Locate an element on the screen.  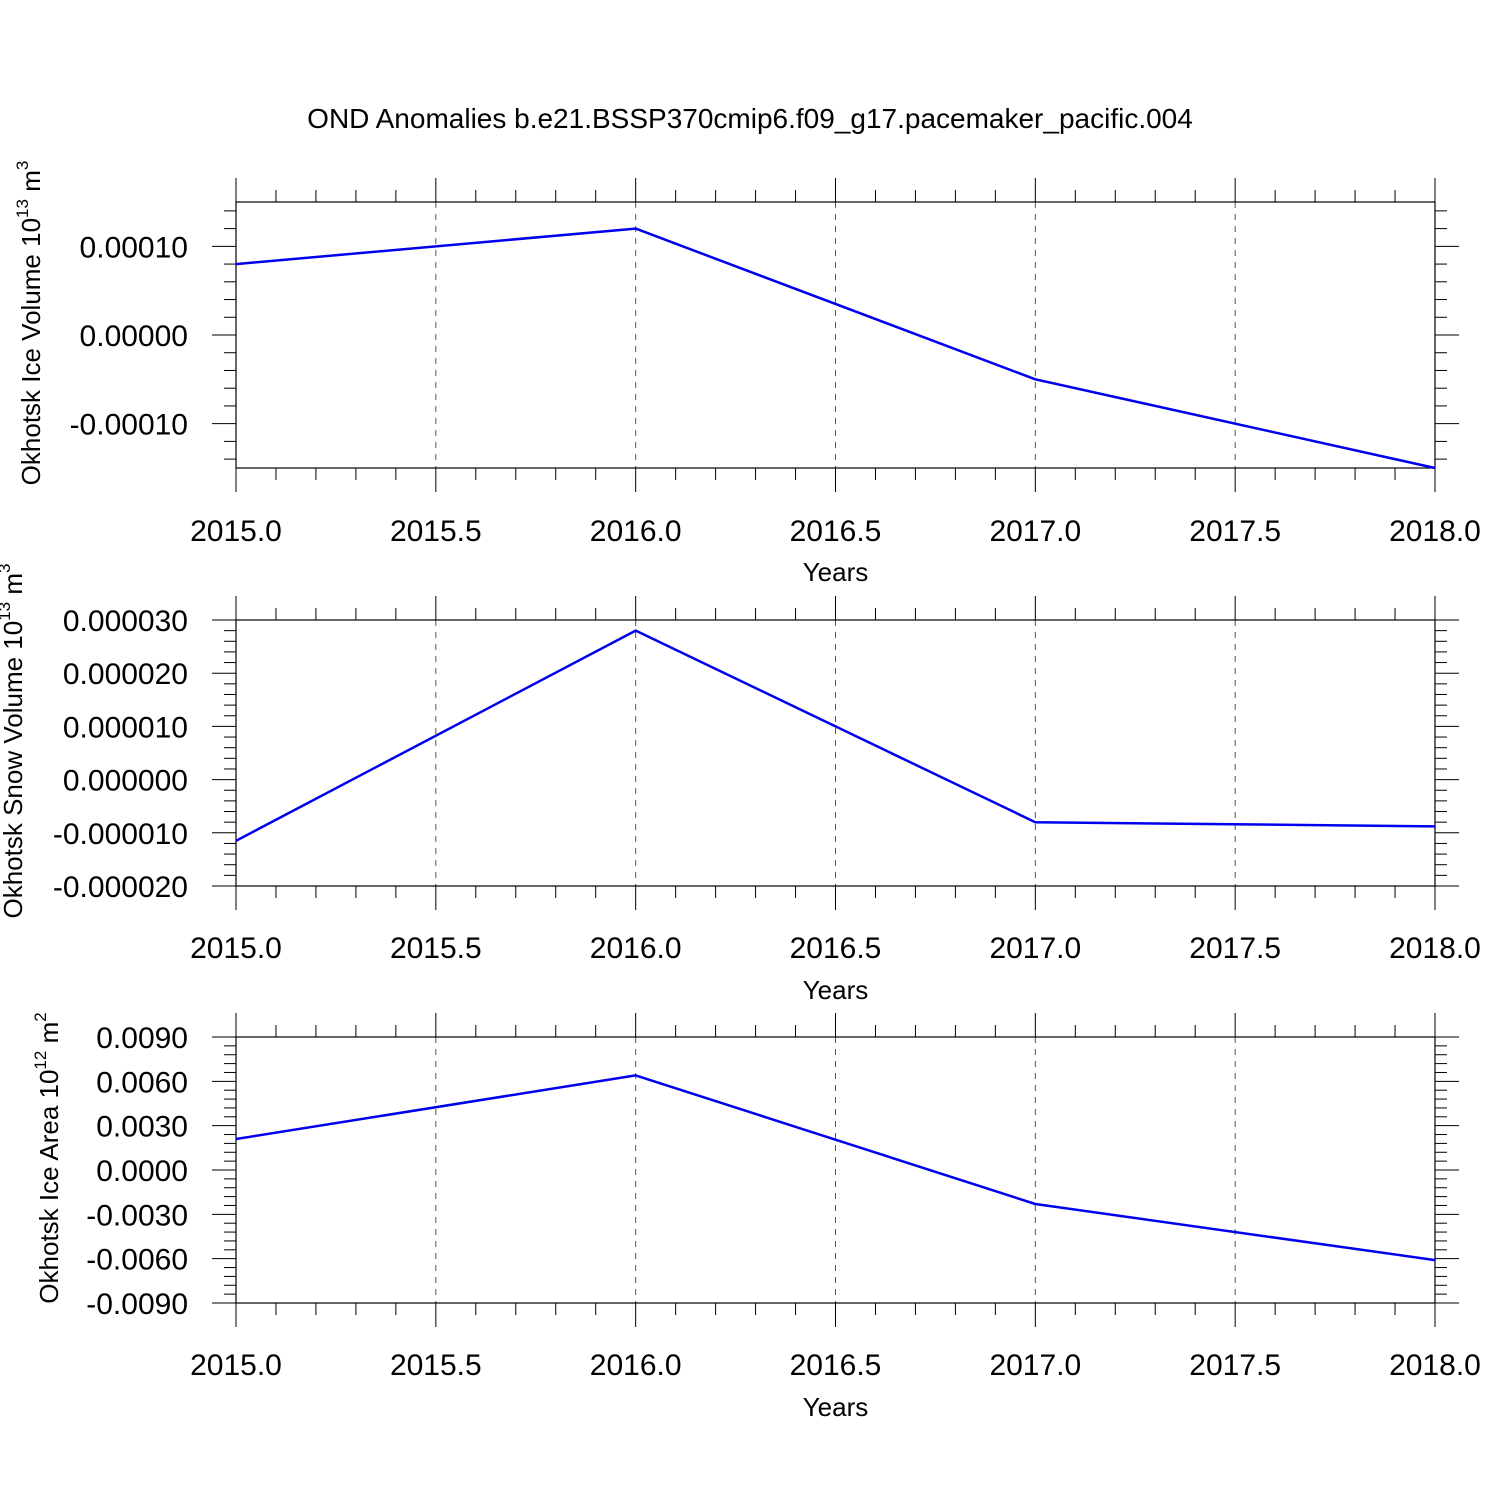
y-tick-label: 0.000010 is located at coordinates (125, 727).